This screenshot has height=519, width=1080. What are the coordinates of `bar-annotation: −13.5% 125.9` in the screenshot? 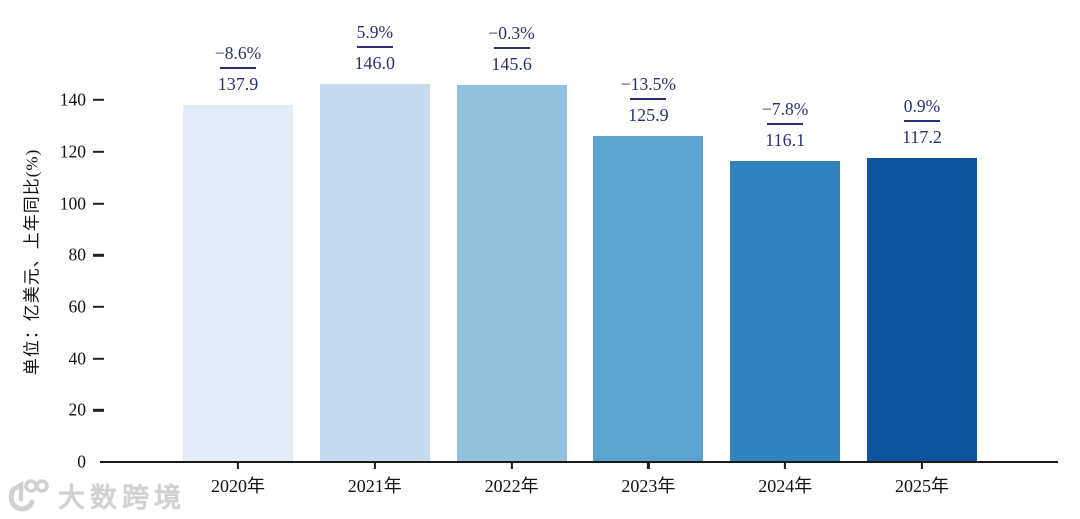 It's located at (648, 99).